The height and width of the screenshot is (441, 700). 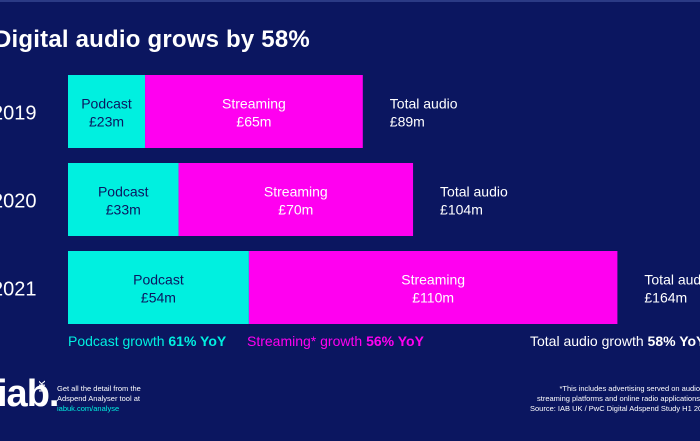 I want to click on bar-podcast-2019, so click(x=107, y=111).